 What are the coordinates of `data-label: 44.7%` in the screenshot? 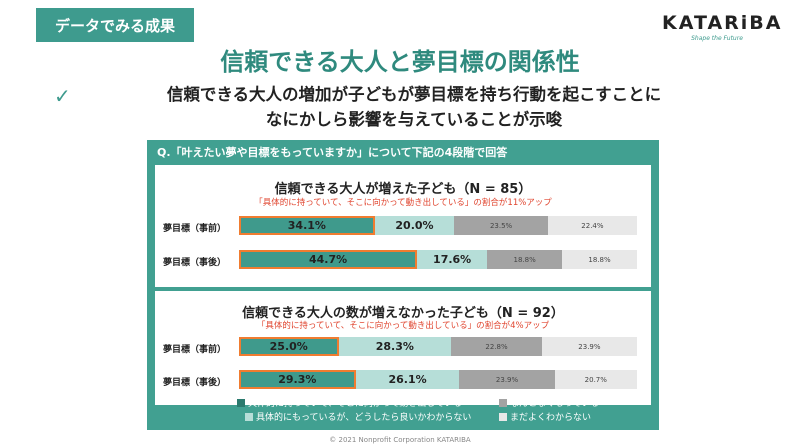 It's located at (328, 259).